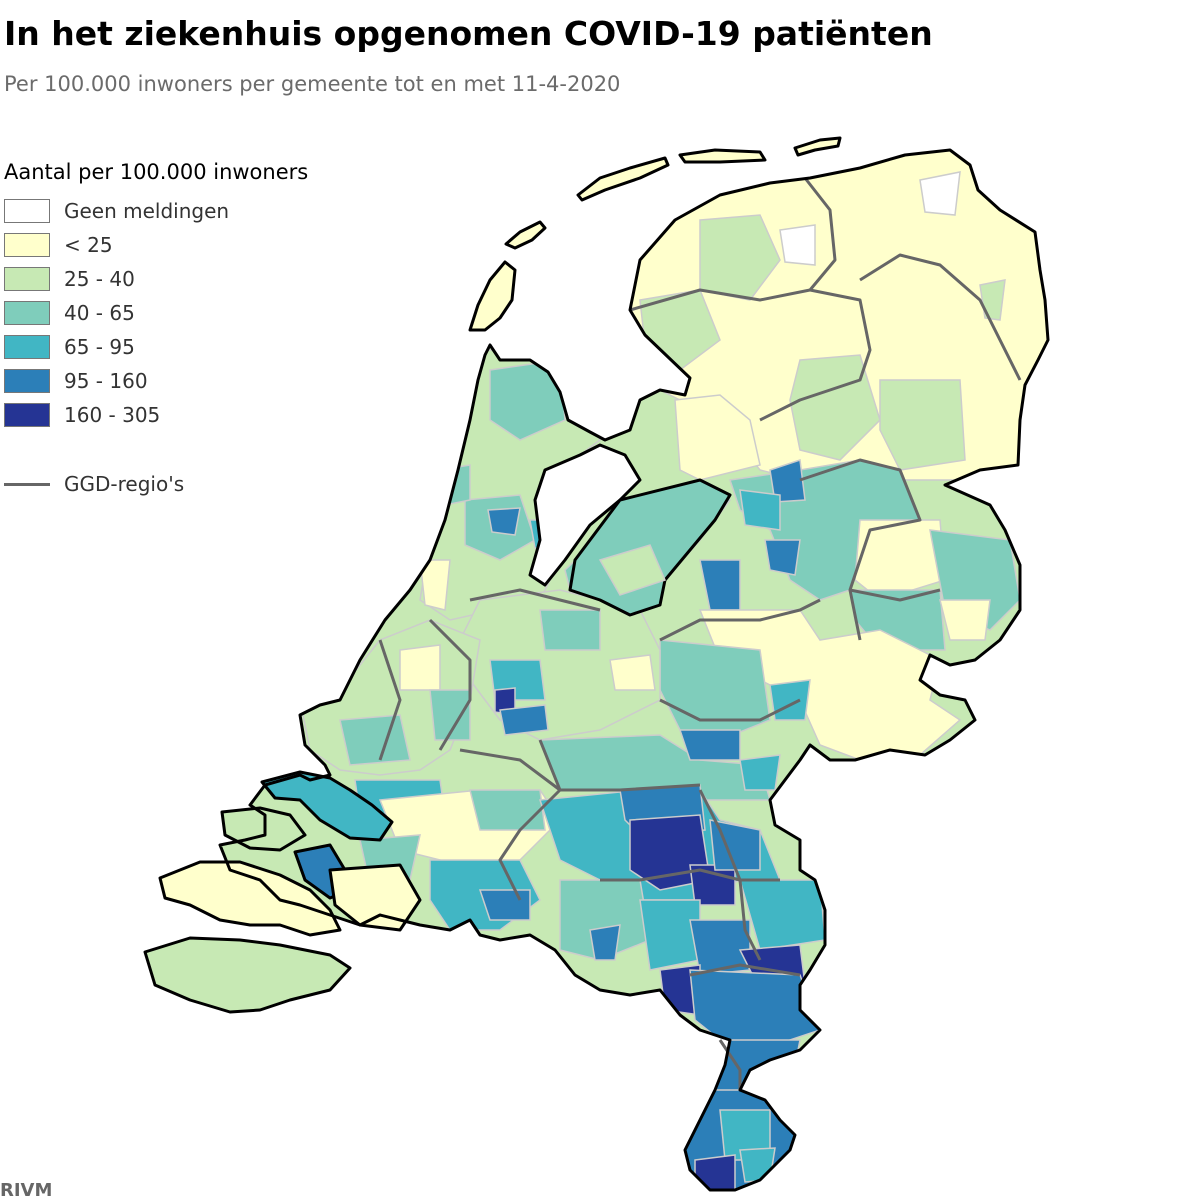  What do you see at coordinates (895, 595) in the screenshot?
I see `ggd-border-twente-south` at bounding box center [895, 595].